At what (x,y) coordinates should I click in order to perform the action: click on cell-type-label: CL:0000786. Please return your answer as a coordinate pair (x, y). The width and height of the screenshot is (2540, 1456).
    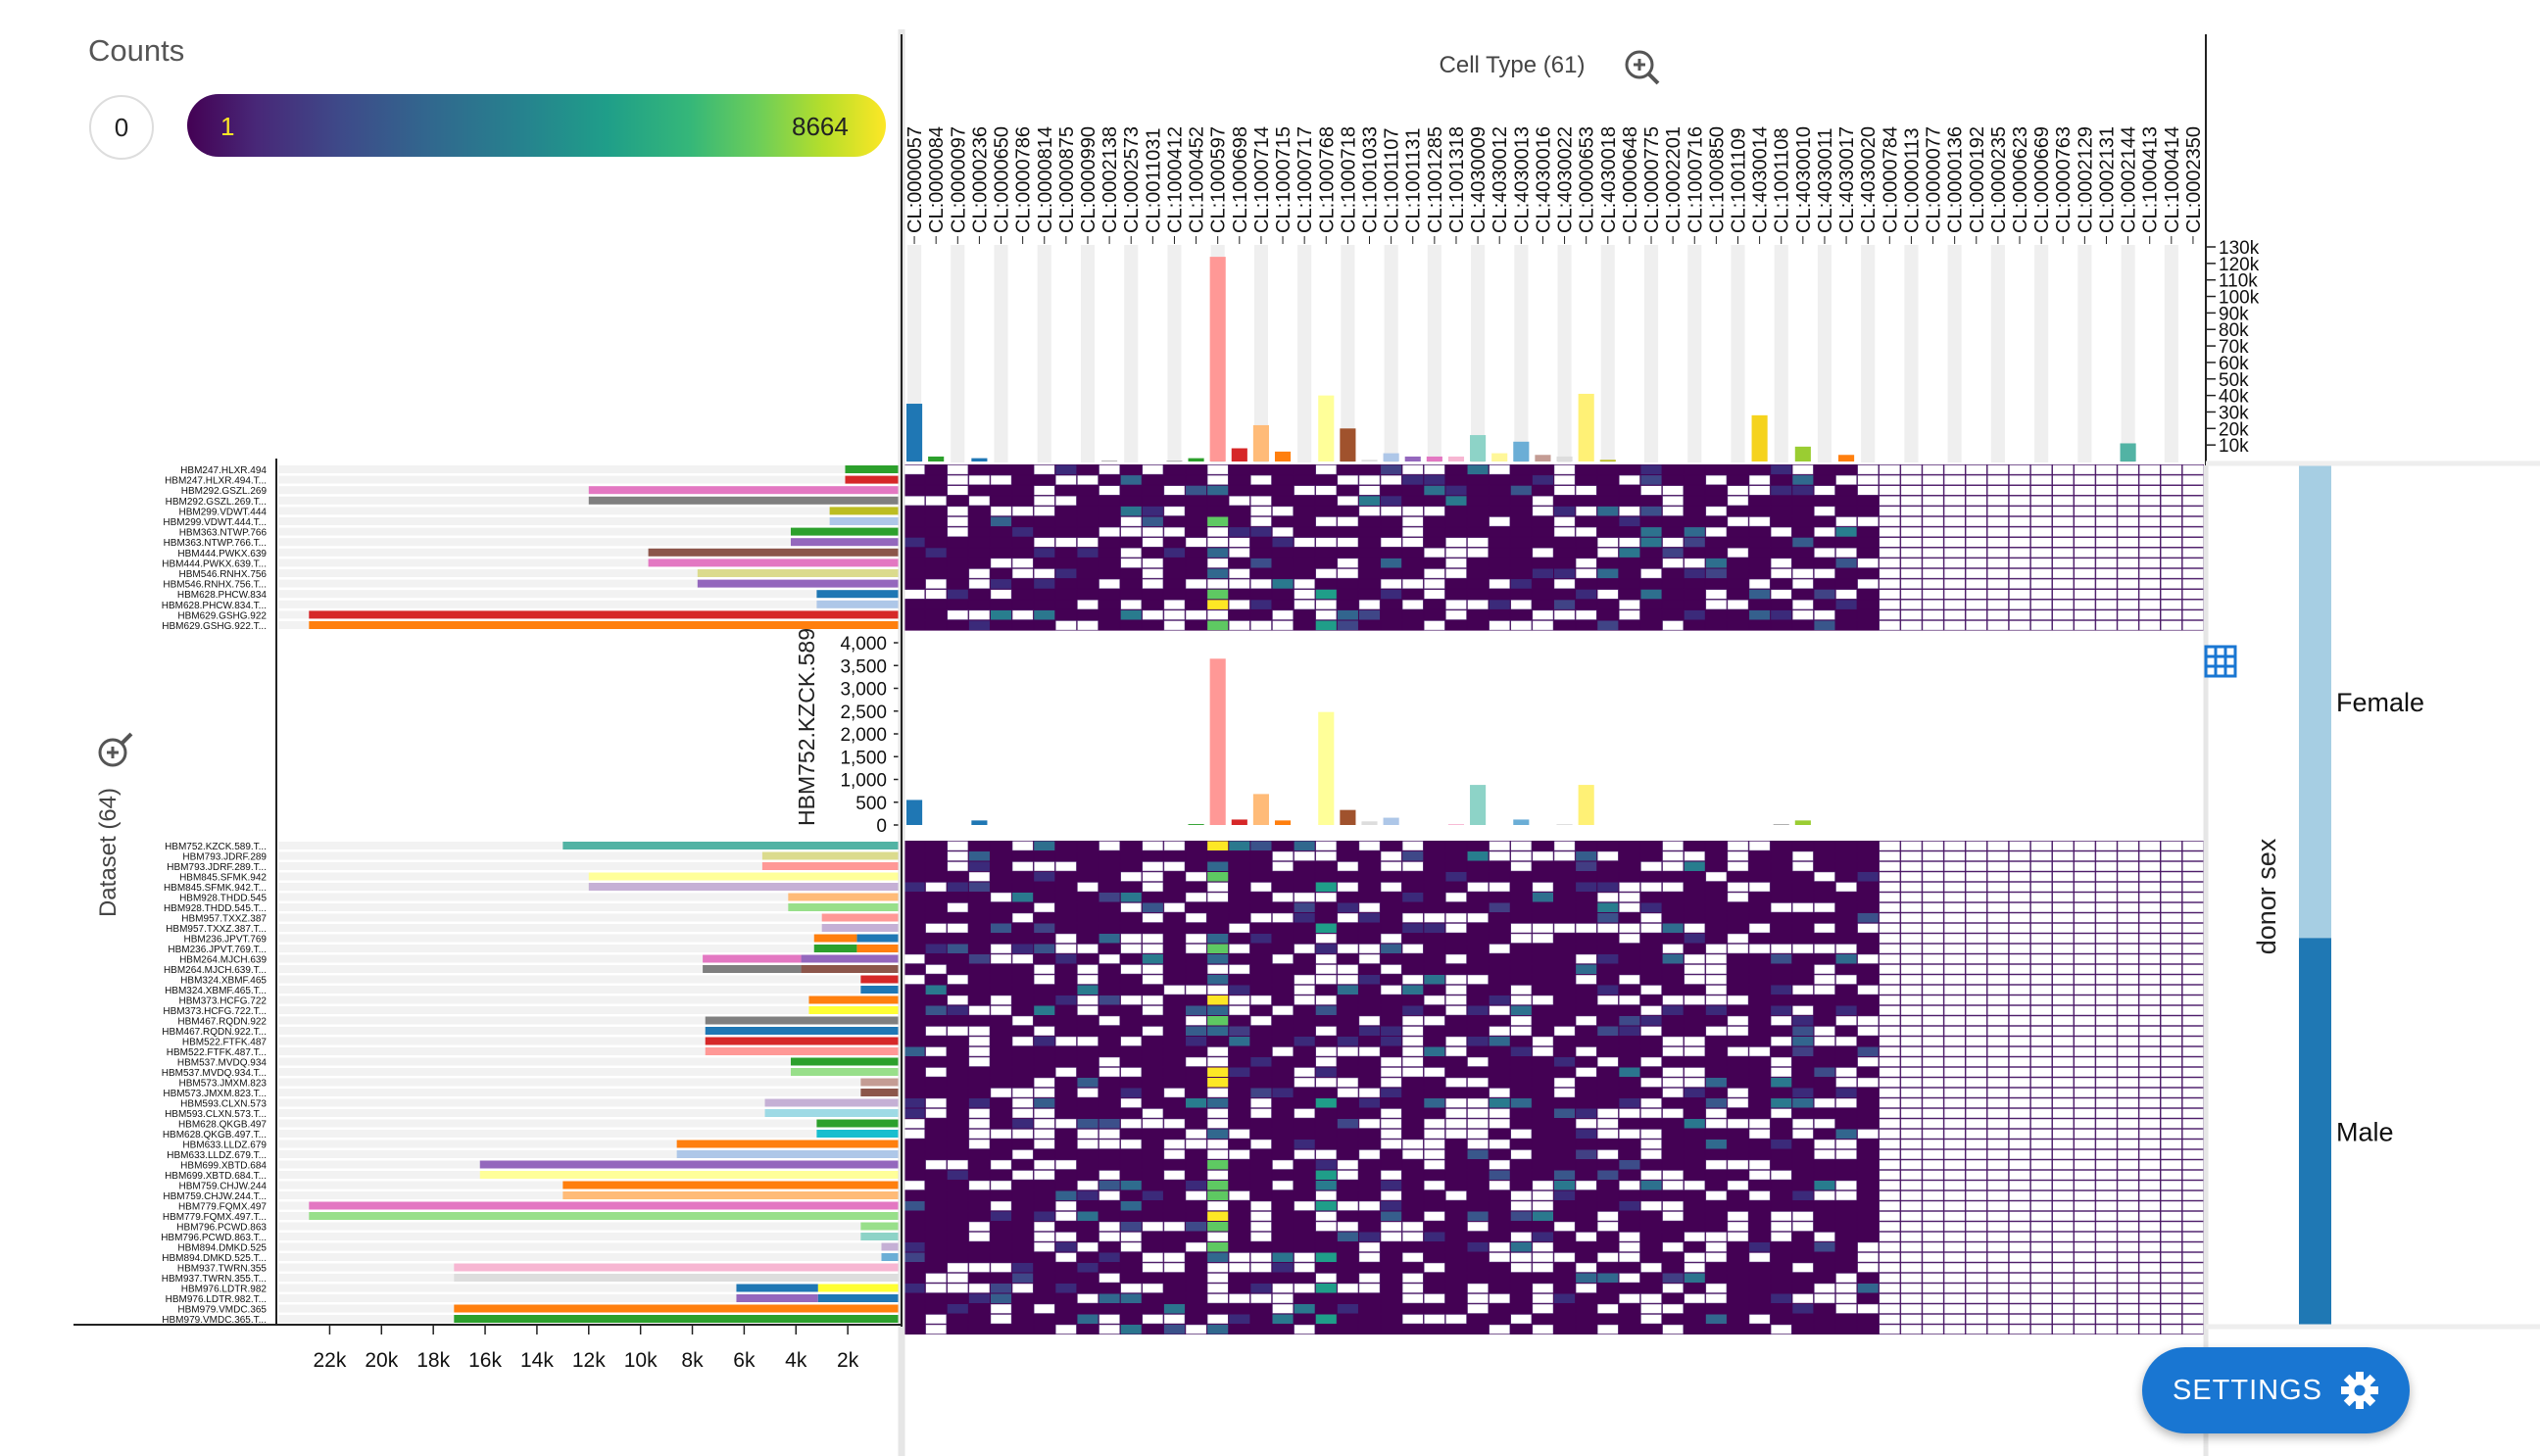
    Looking at the image, I should click on (1024, 179).